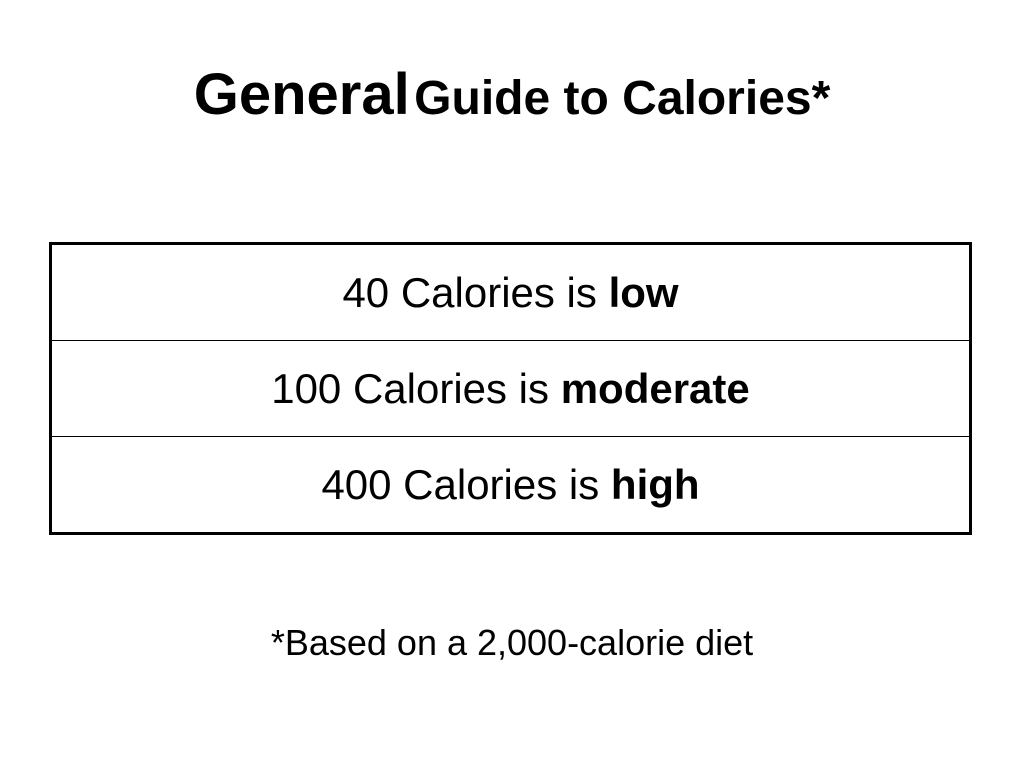 The width and height of the screenshot is (1024, 768). Describe the element at coordinates (655, 484) in the screenshot. I see `row-level: high` at that location.